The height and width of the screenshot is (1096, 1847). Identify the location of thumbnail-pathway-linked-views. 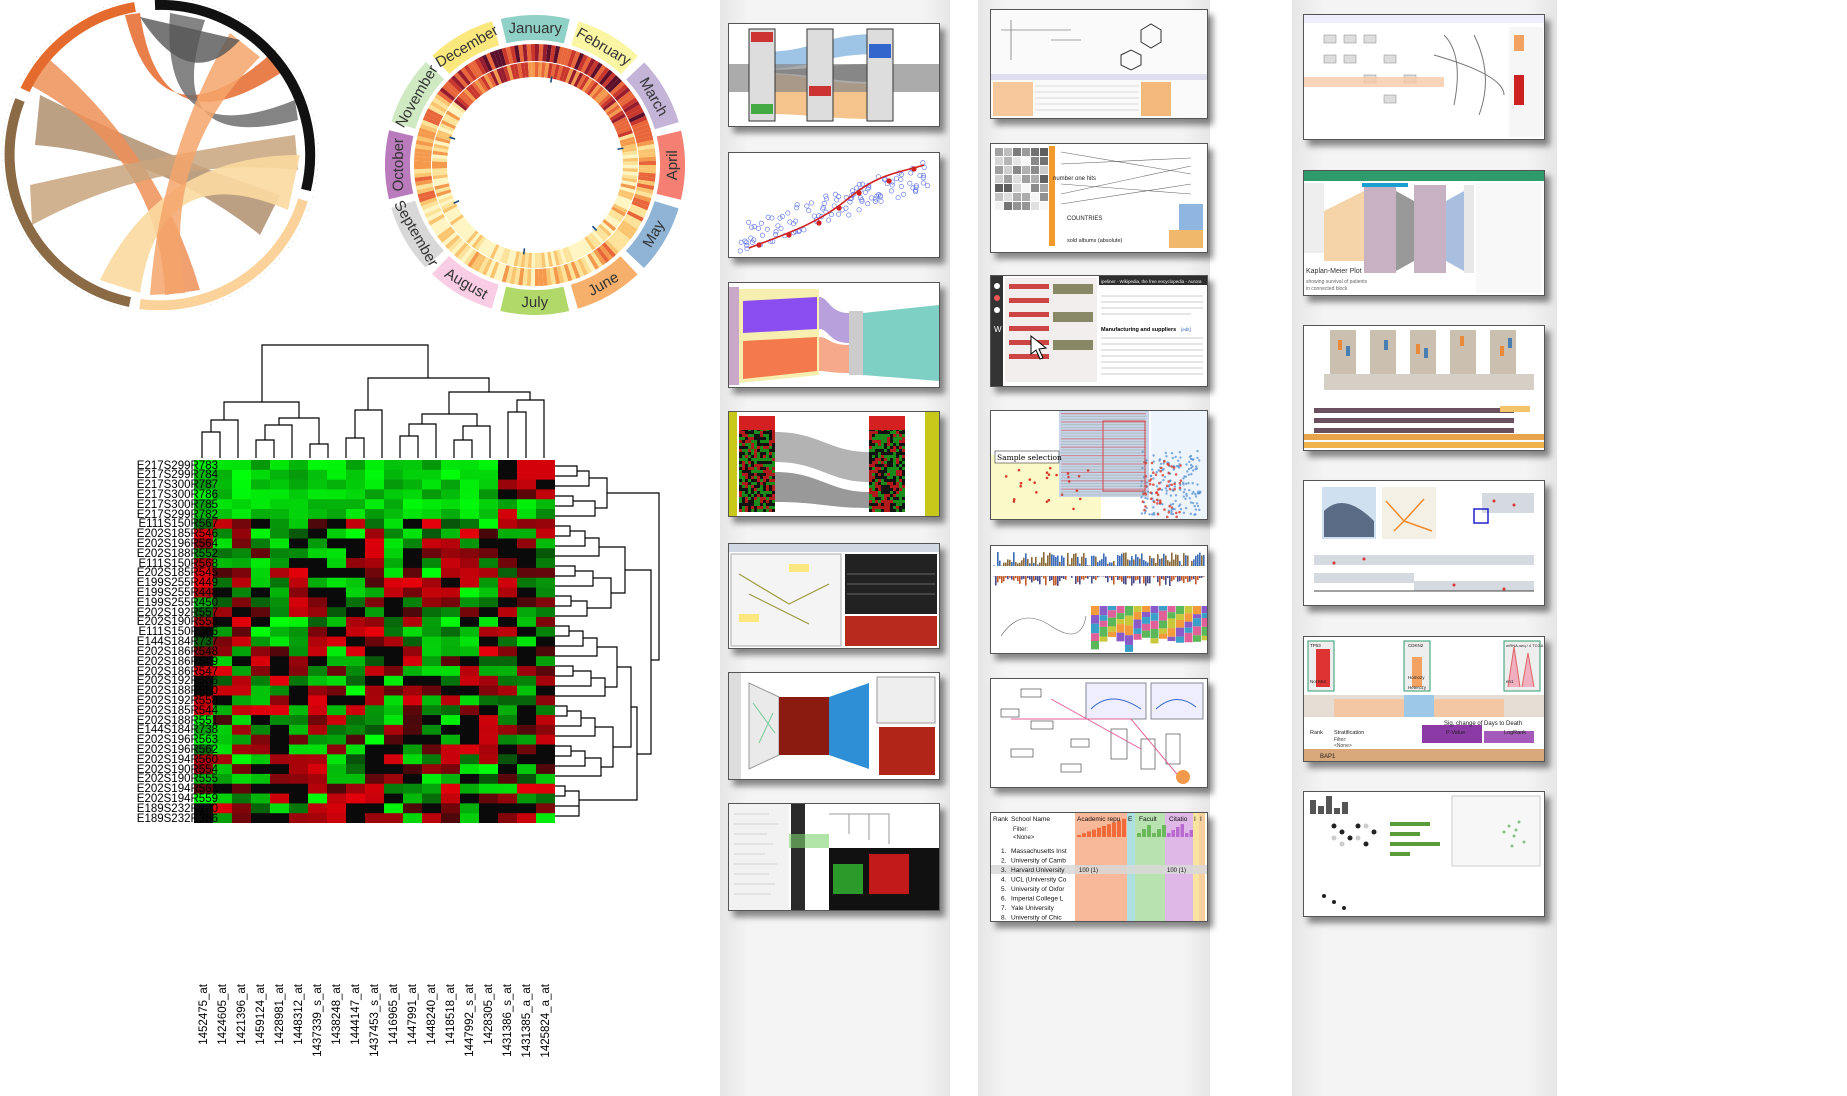
(834, 596).